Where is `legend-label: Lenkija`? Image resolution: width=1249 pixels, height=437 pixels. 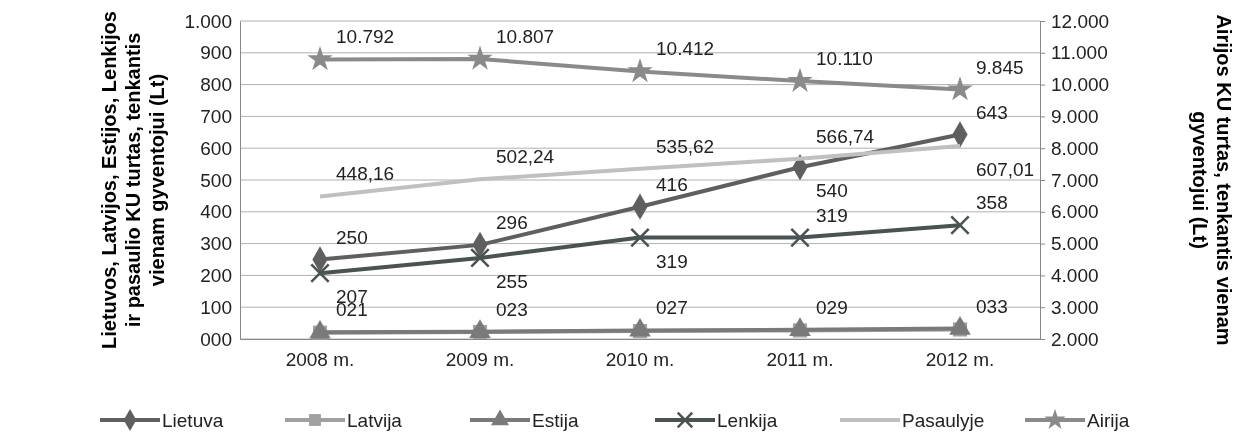 legend-label: Lenkija is located at coordinates (747, 420).